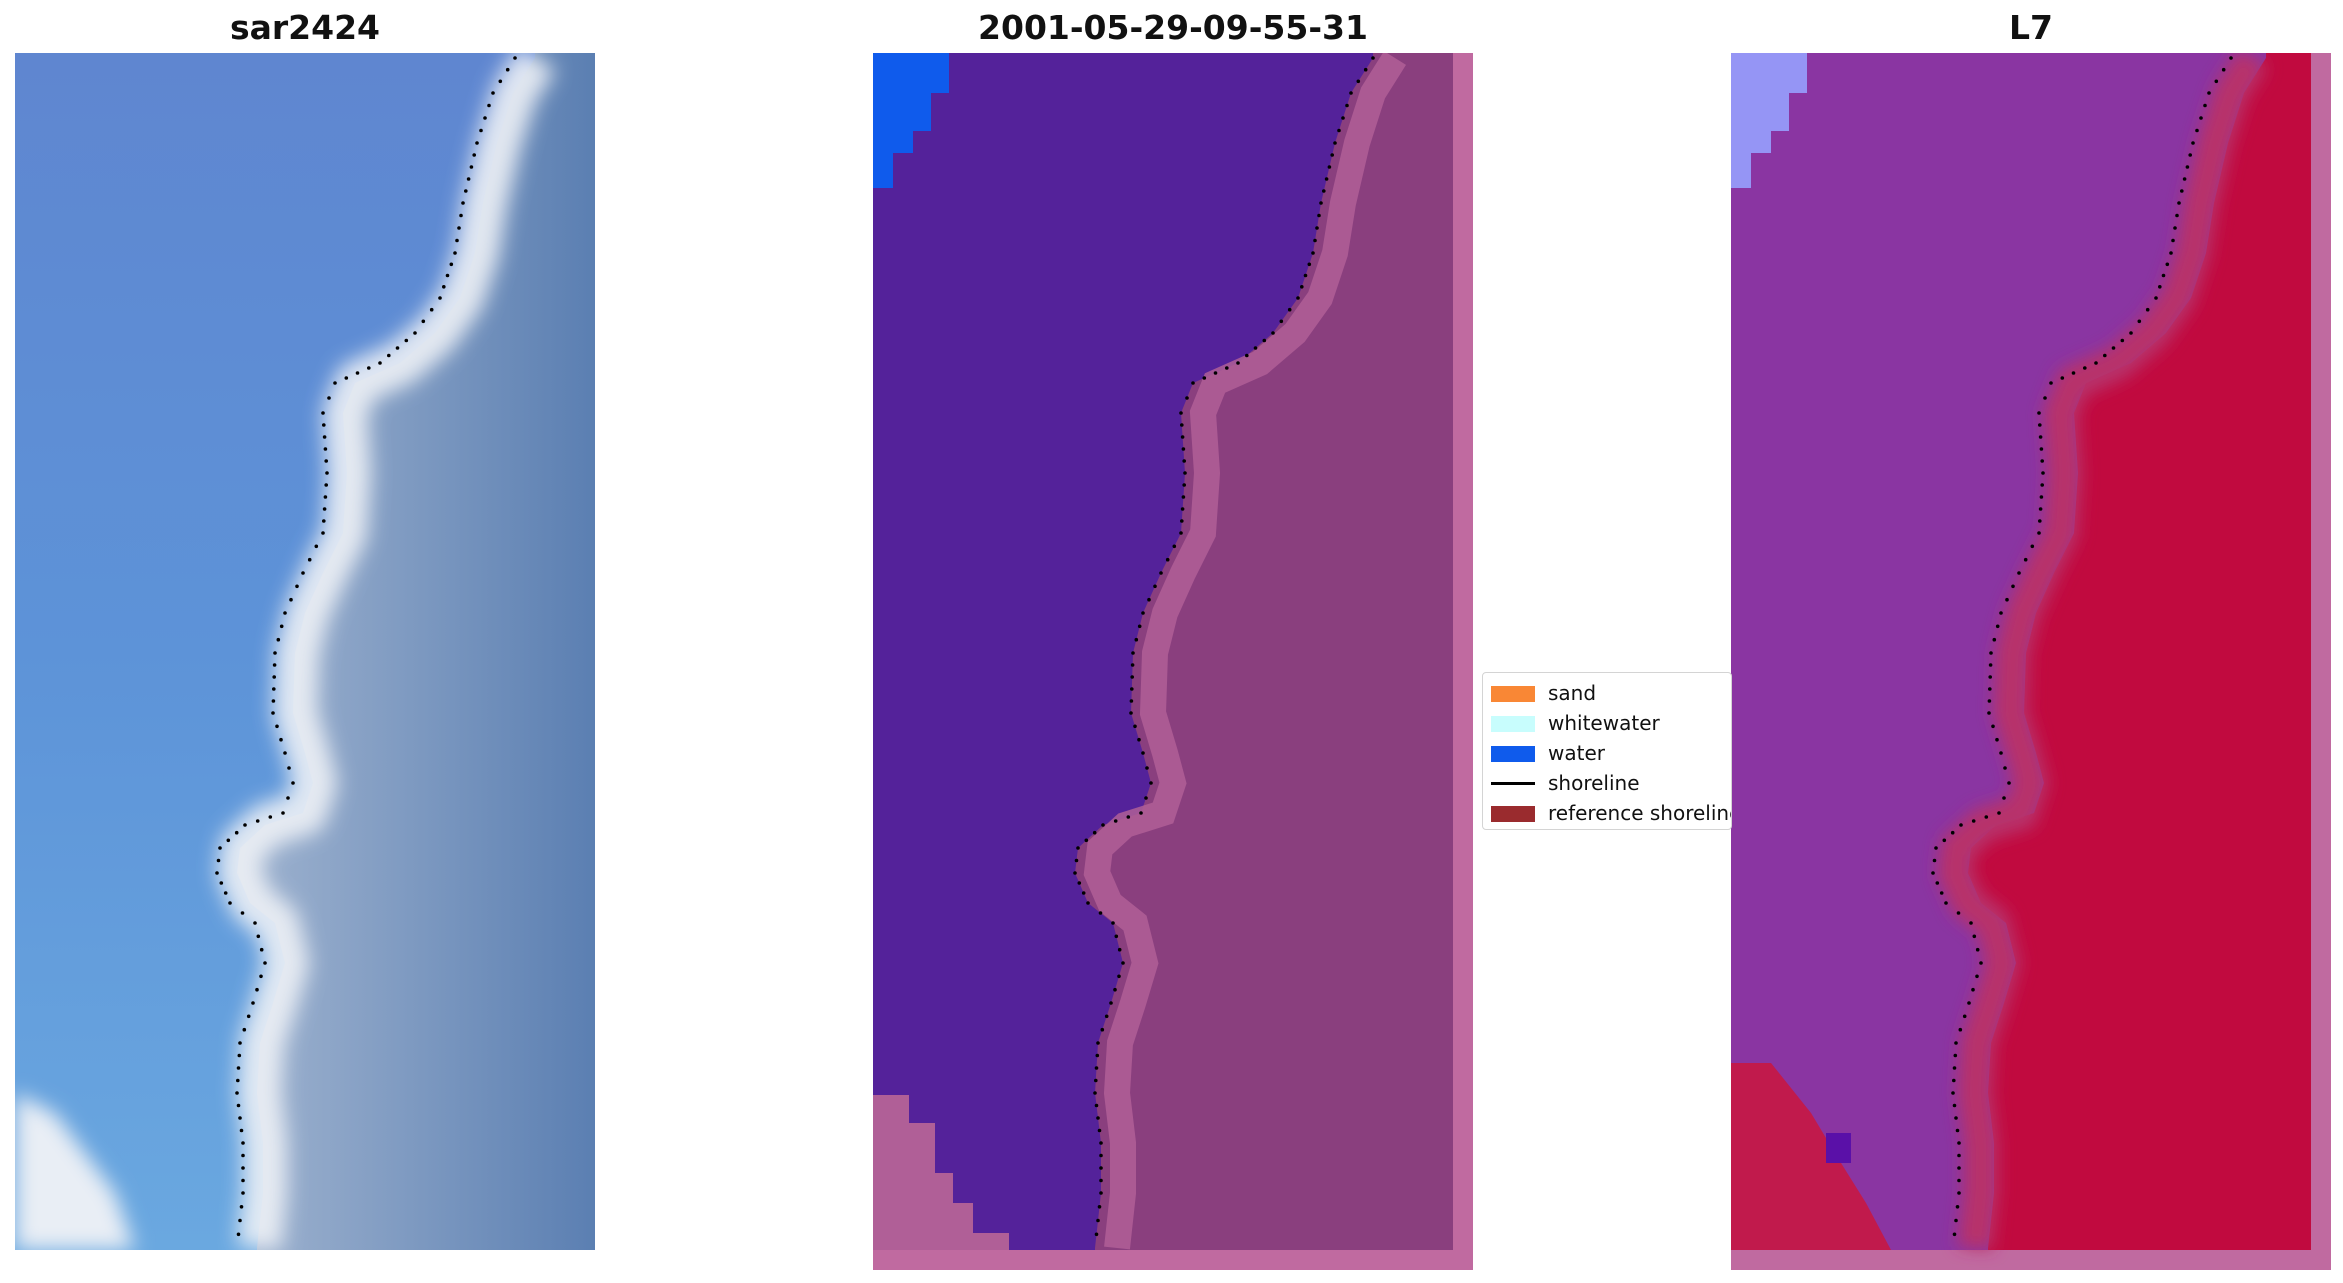 The image size is (2343, 1283). Describe the element at coordinates (941, 1172) in the screenshot. I see `corner-land` at that location.